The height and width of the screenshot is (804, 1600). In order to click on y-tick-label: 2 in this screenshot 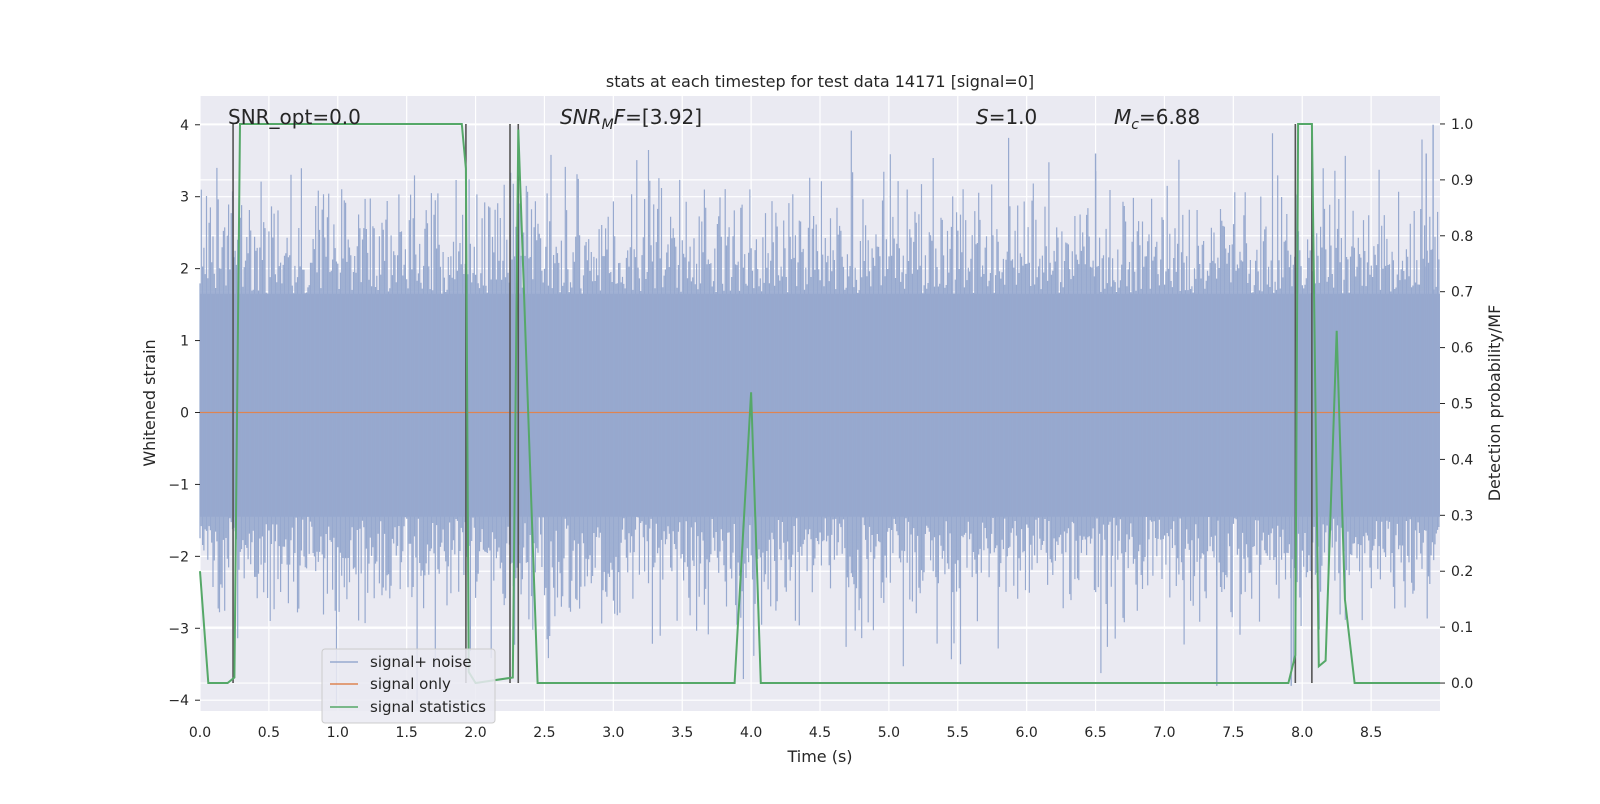, I will do `click(184, 270)`.